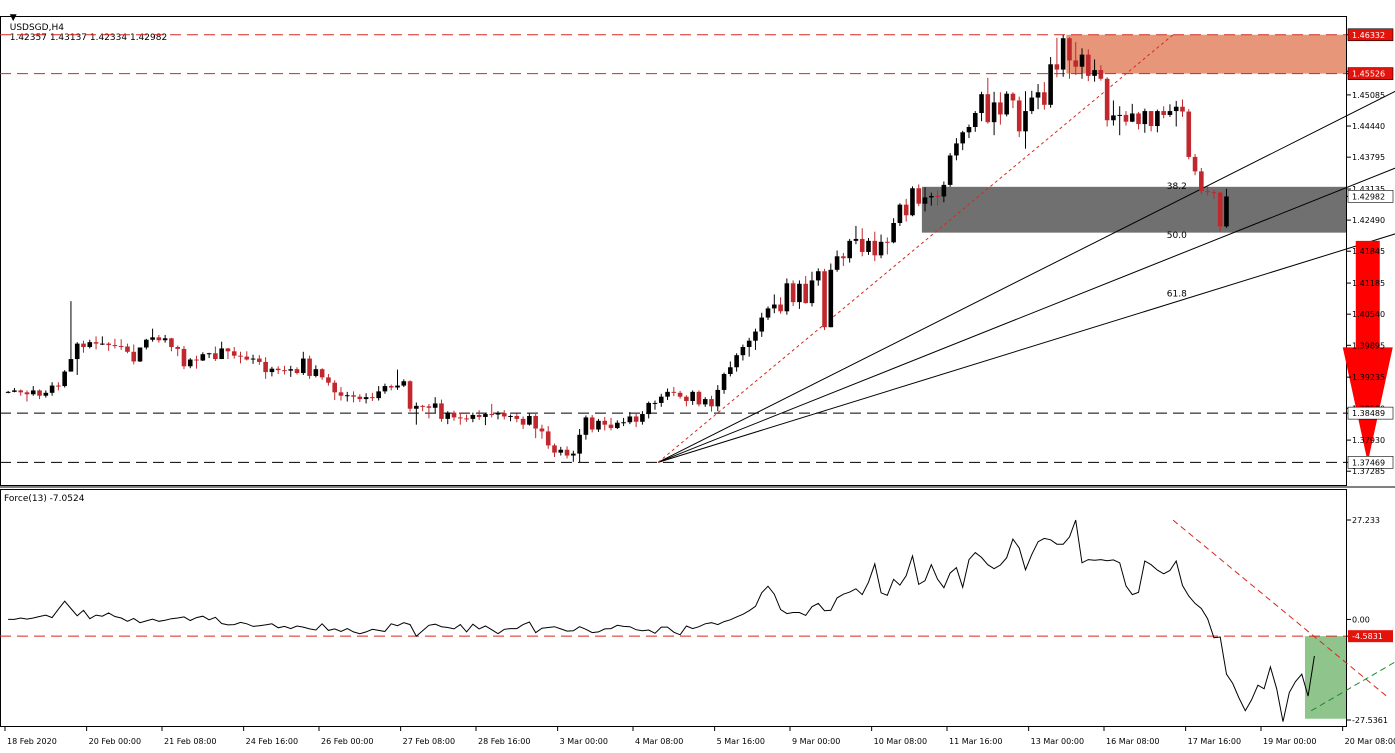  Describe the element at coordinates (1368, 220) in the screenshot. I see `price-tick-label: 1.42490` at that location.